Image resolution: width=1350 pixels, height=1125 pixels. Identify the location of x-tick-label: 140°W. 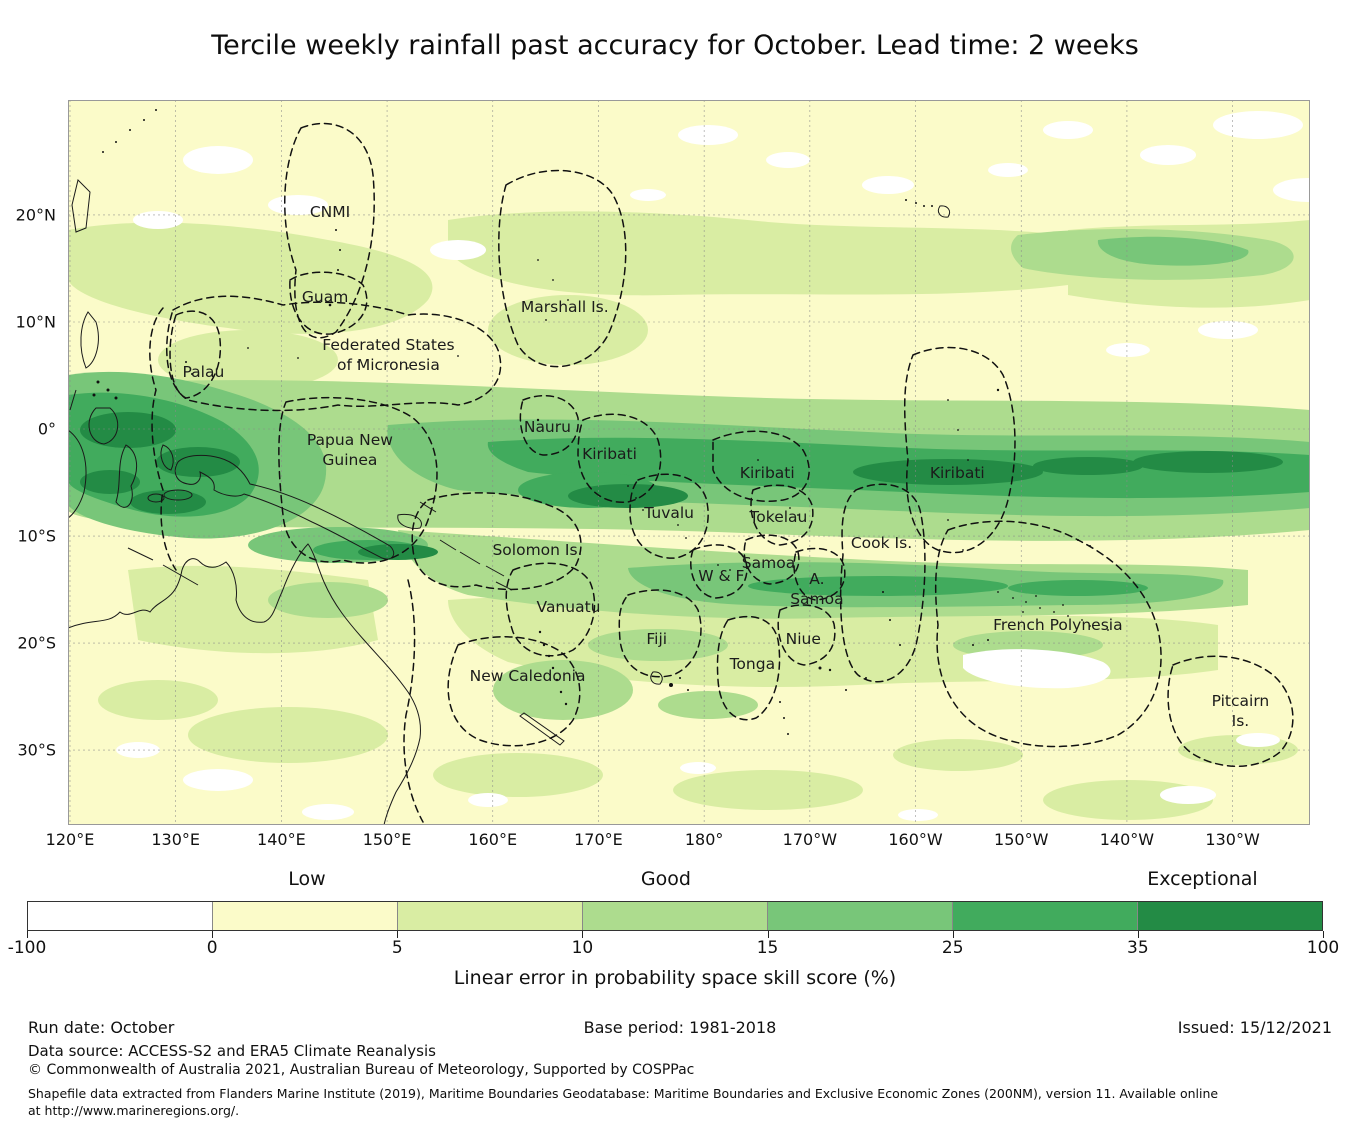
(1127, 839).